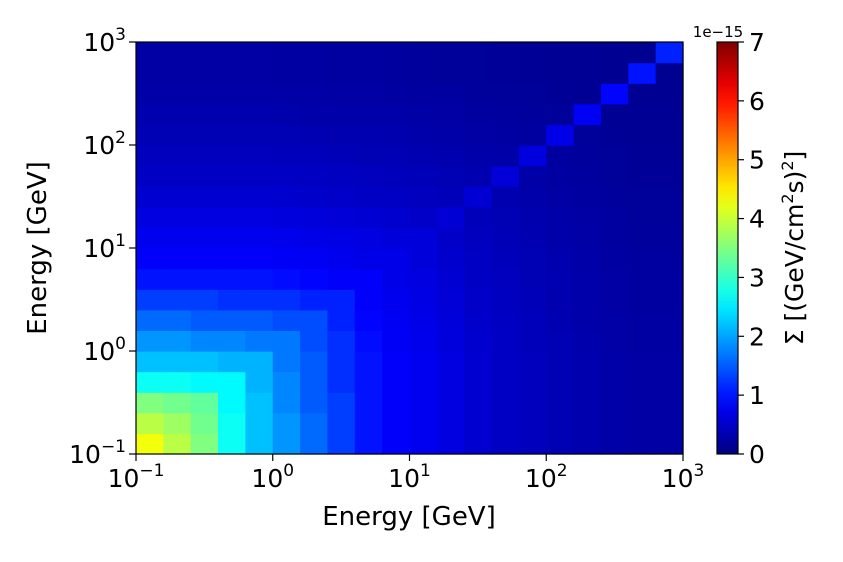  I want to click on colorbar-tick-label: 2, so click(757, 336).